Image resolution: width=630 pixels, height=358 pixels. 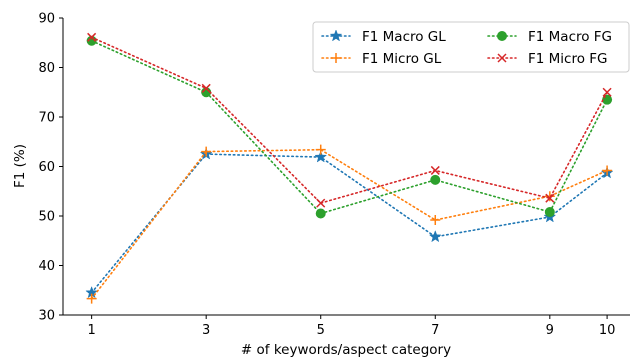 I want to click on legend-item: F1 Macro GL, so click(x=383, y=37).